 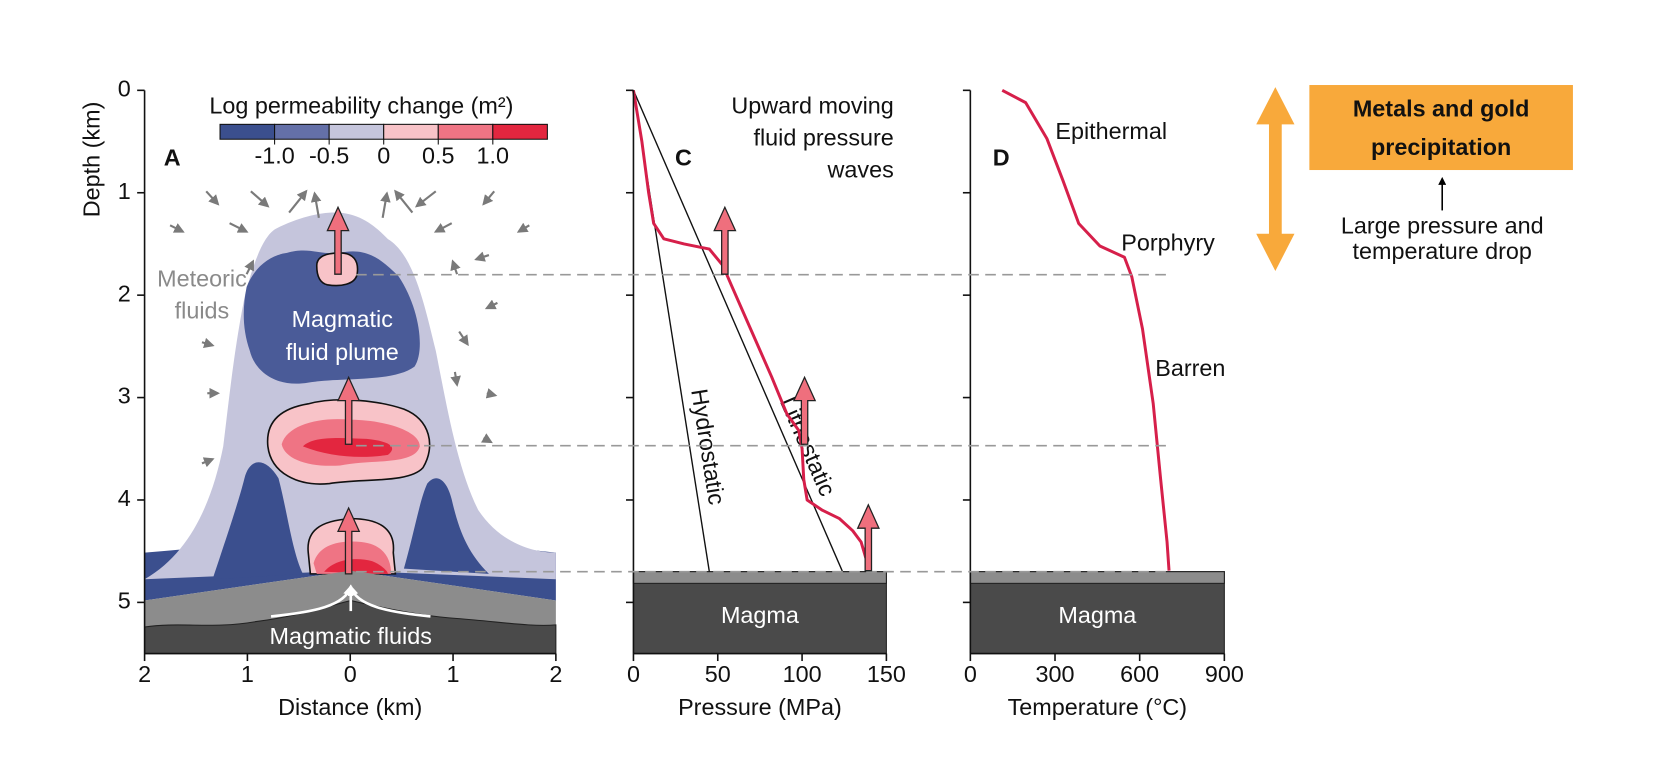 What do you see at coordinates (361, 106) in the screenshot?
I see `colorbar-title: Log permeability change (m²)` at bounding box center [361, 106].